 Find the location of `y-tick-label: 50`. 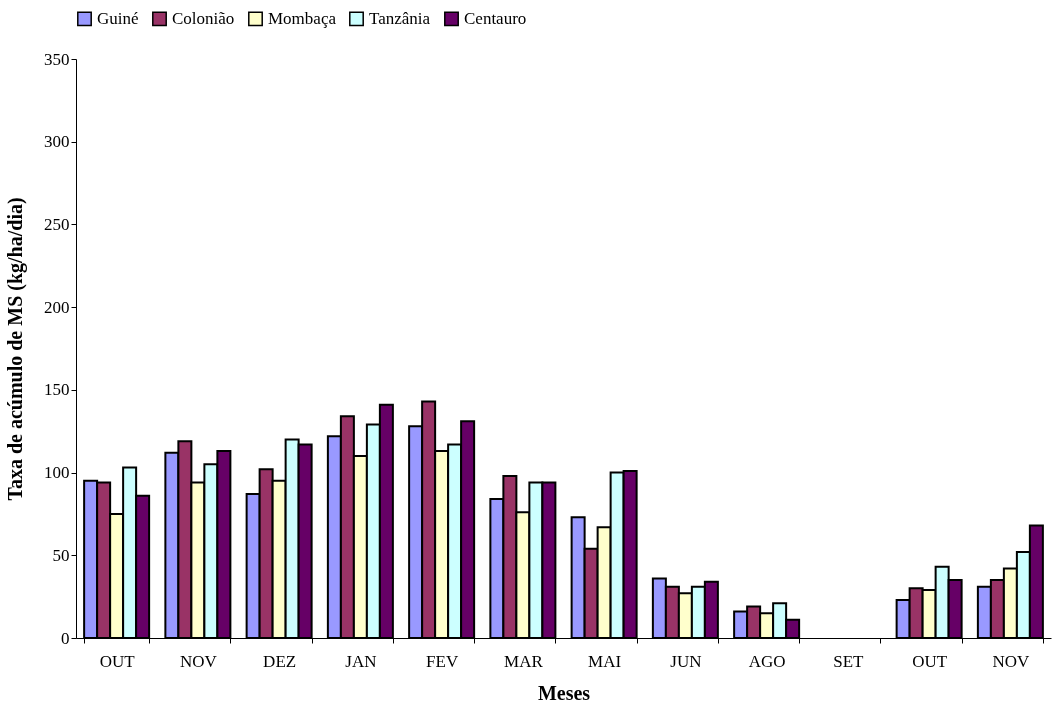

y-tick-label: 50 is located at coordinates (61, 555).